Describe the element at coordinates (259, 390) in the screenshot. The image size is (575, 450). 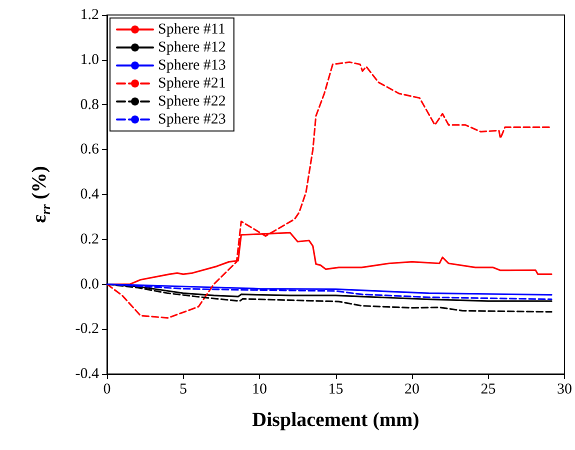
I see `x-tick-label: 10` at that location.